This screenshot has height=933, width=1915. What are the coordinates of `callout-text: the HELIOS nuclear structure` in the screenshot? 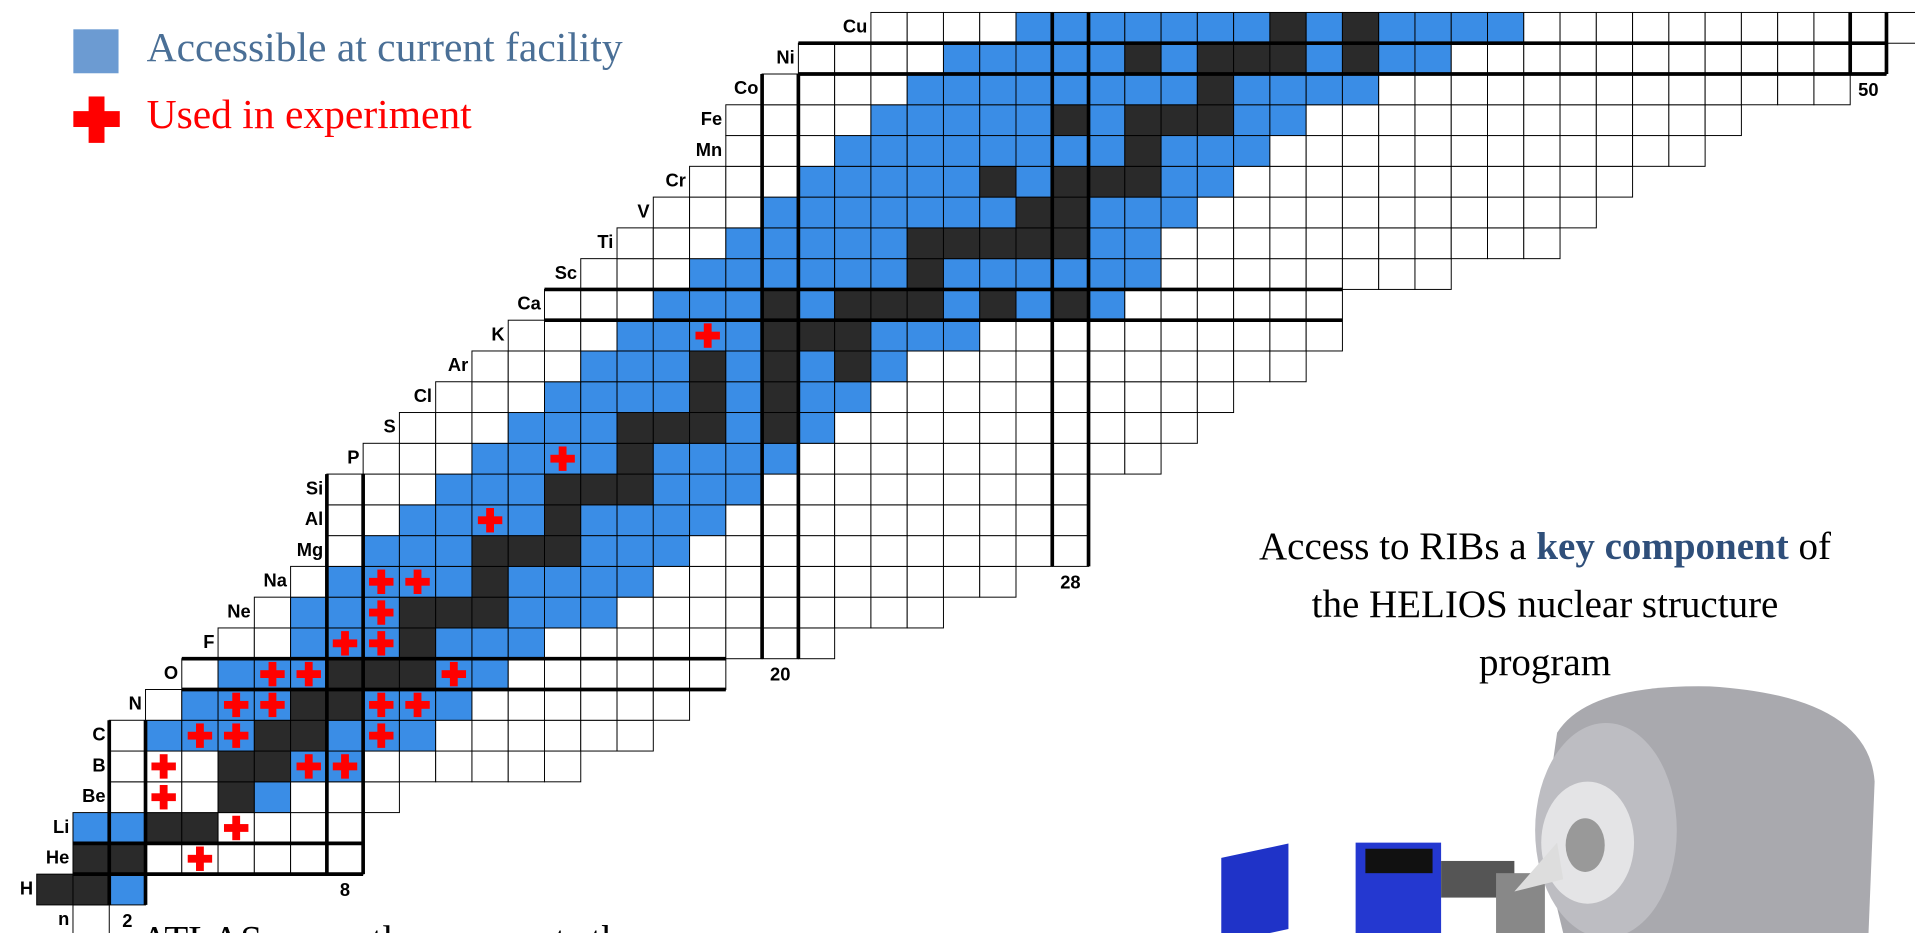 It's located at (1545, 604).